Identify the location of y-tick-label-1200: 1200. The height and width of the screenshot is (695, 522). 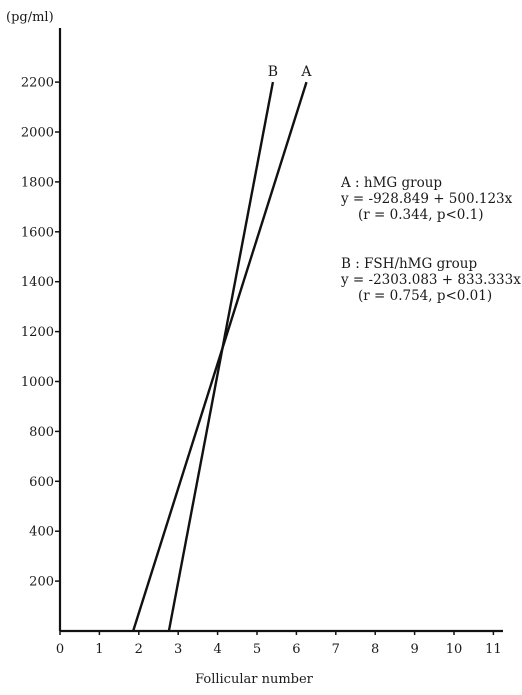
(37, 332).